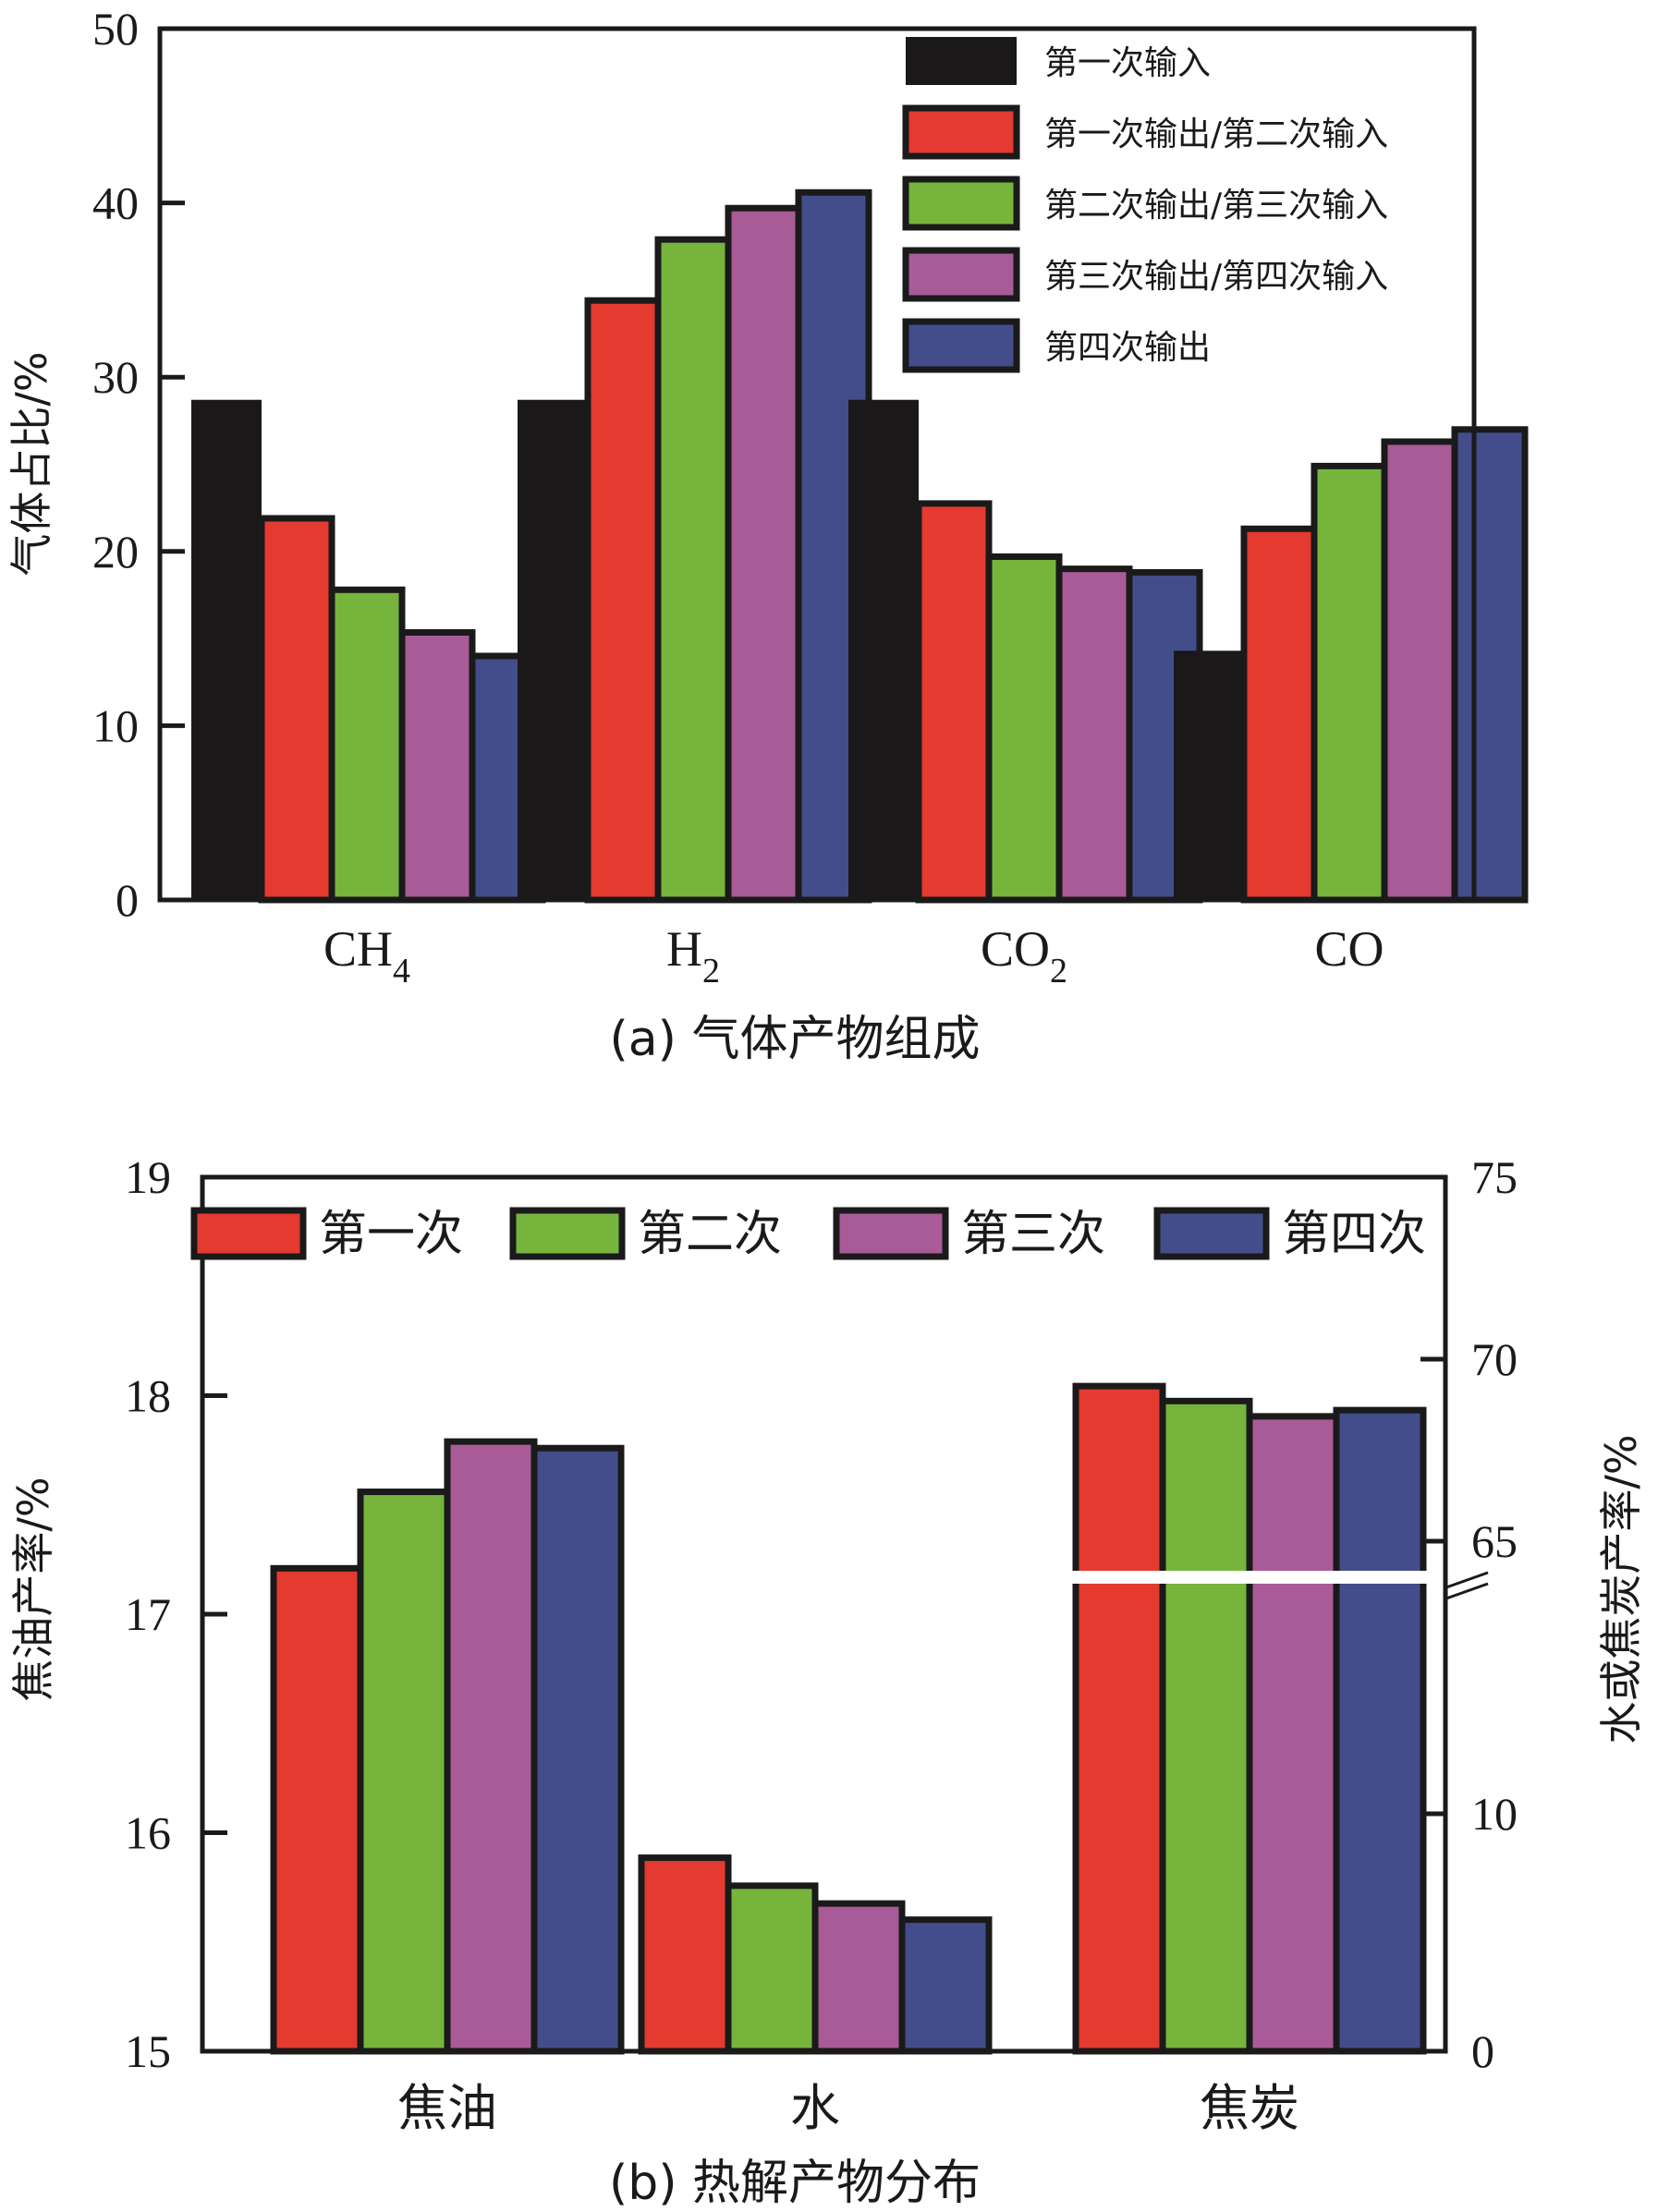  What do you see at coordinates (795, 2183) in the screenshot?
I see `chart-b-caption: (b) 热解产物分布` at bounding box center [795, 2183].